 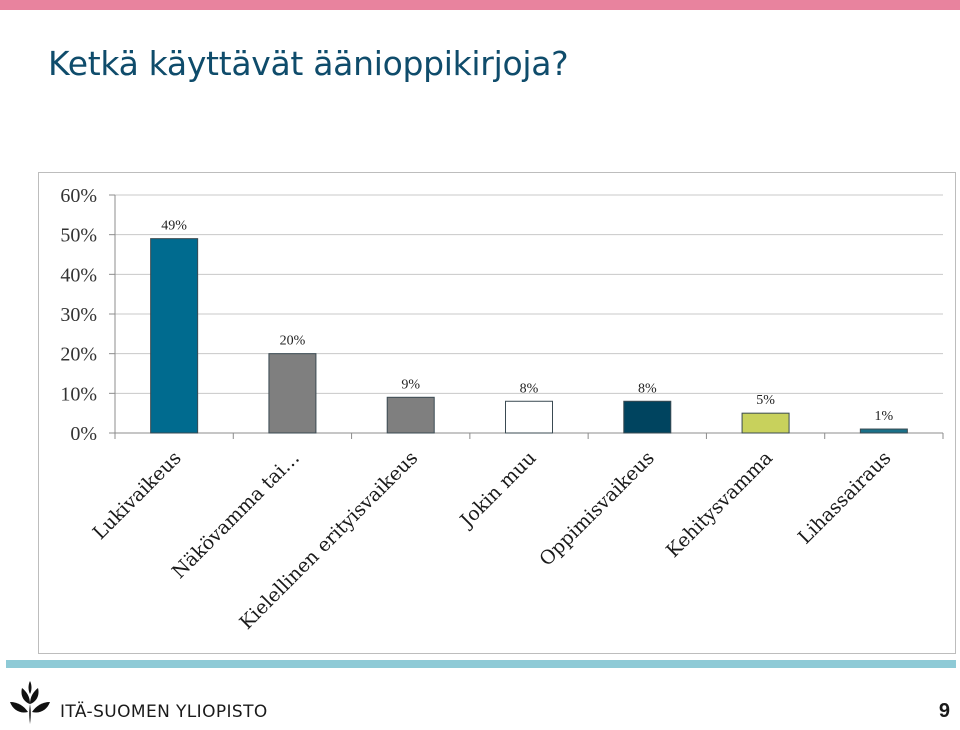 I want to click on category-label: Kehitysvamma, so click(x=719, y=504).